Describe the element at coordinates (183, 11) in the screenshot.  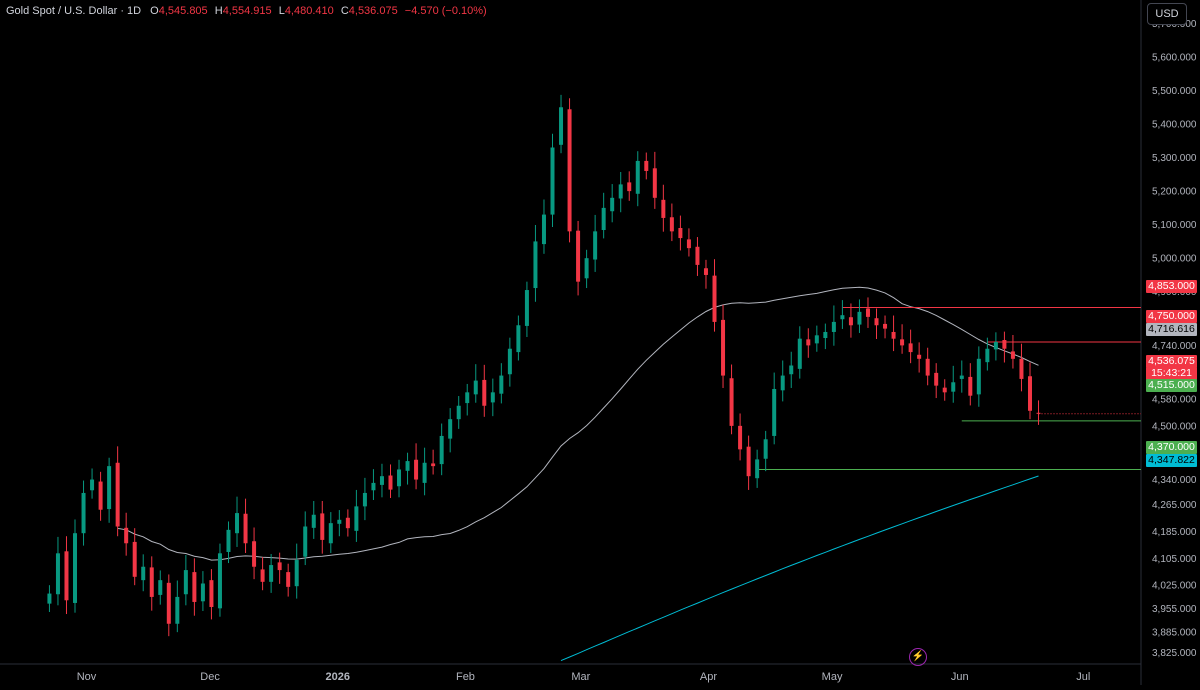
I see `open-value: 4,545.805` at that location.